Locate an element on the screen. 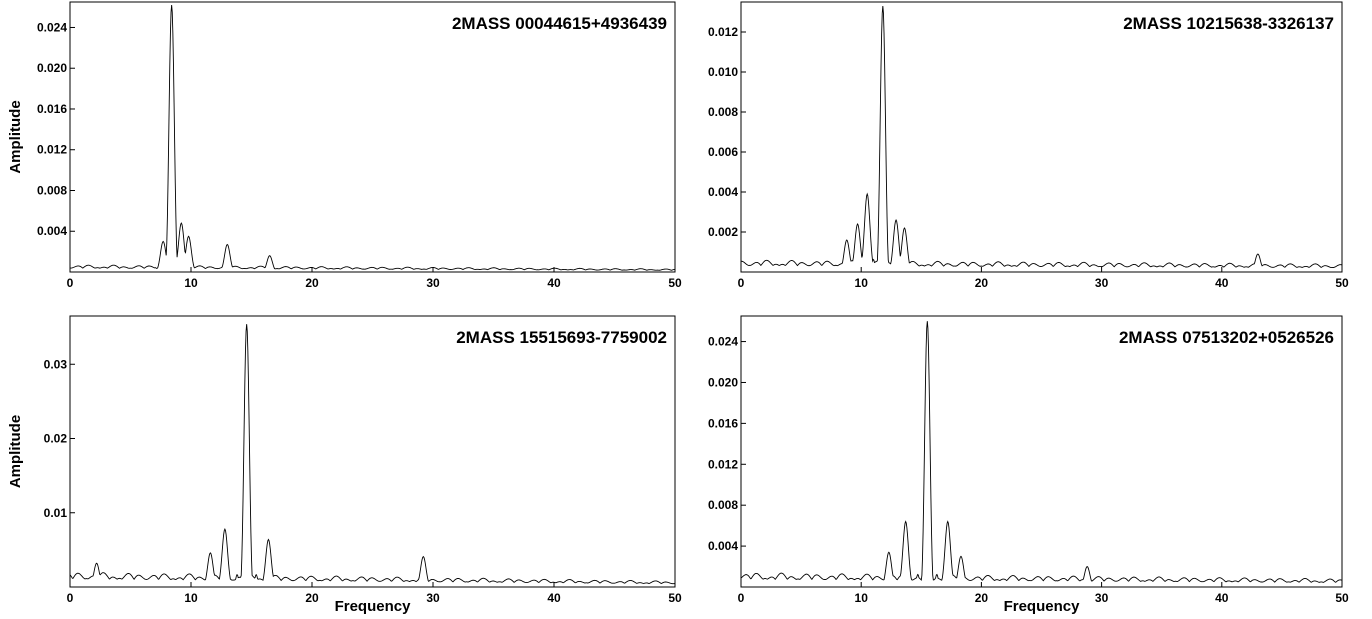 Image resolution: width=1372 pixels, height=619 pixels. panel-3-y-axis-label: Amplitude is located at coordinates (15, 451).